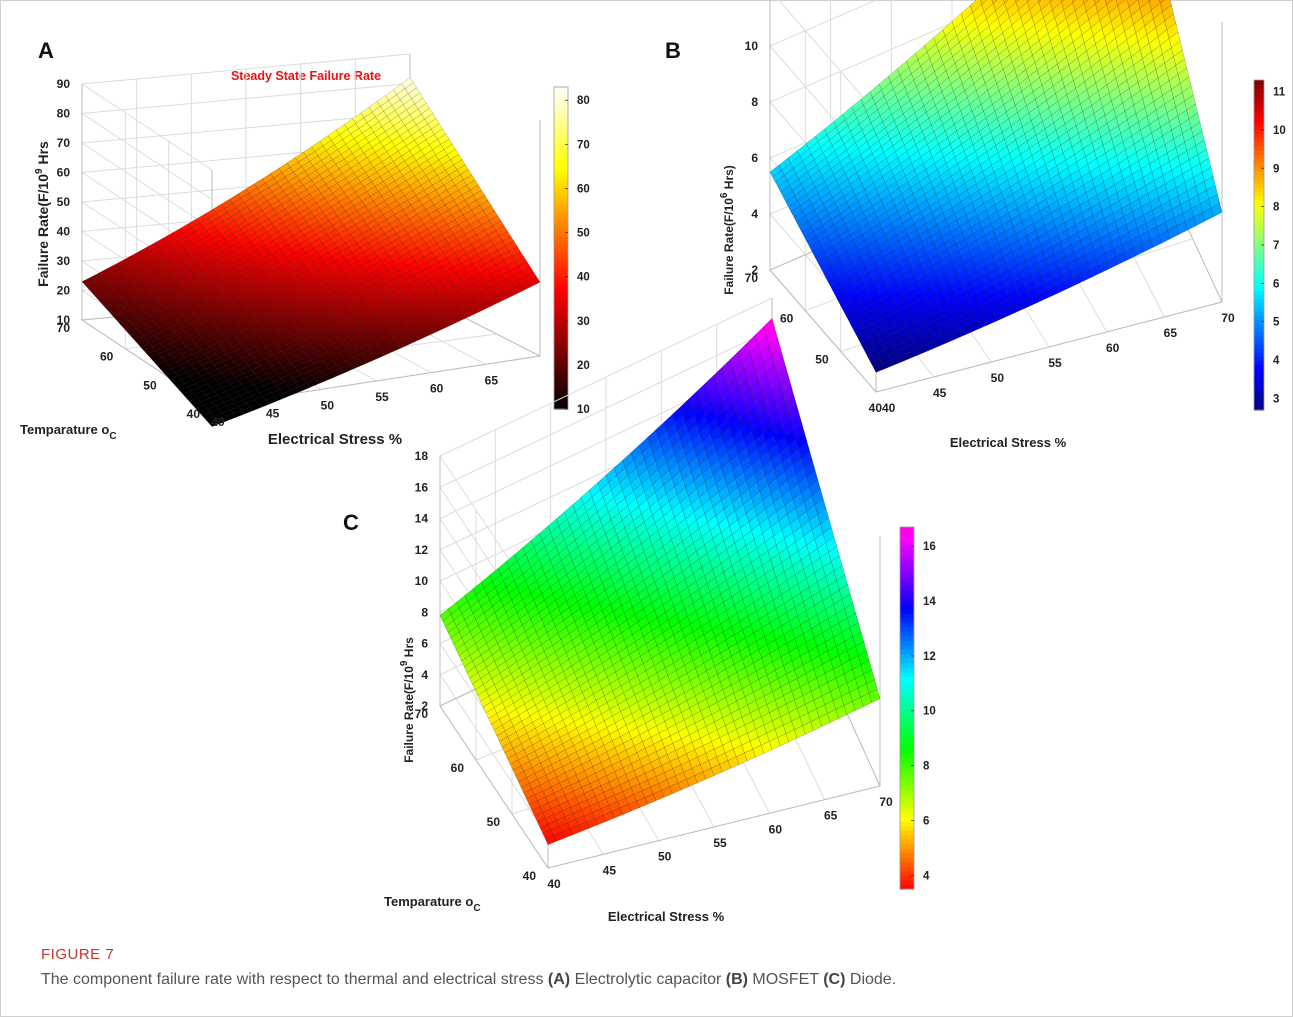  I want to click on z-axis-label-text: Failure Rate(F/10, so click(43, 230).